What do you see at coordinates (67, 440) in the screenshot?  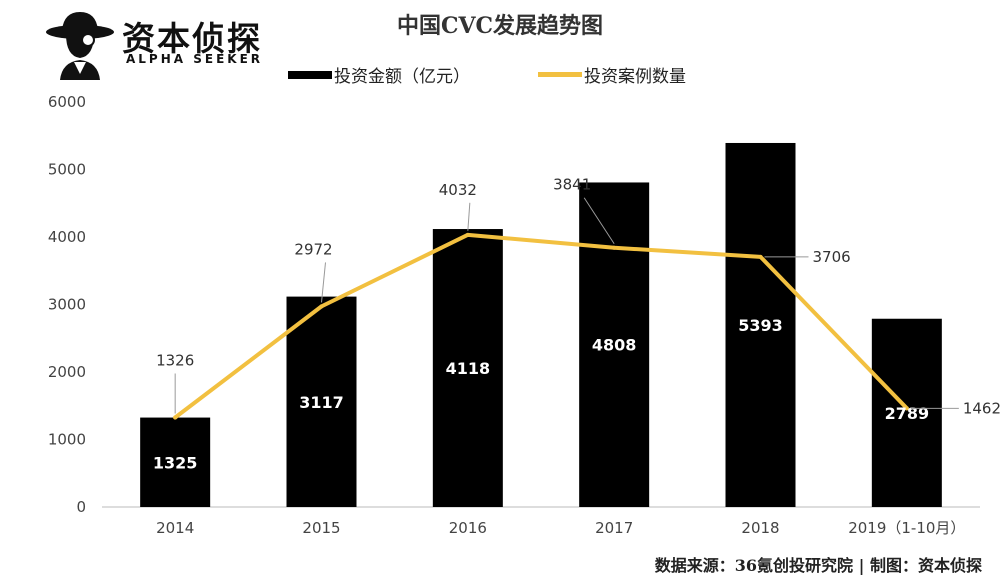 I see `y-tick-label: 1000` at bounding box center [67, 440].